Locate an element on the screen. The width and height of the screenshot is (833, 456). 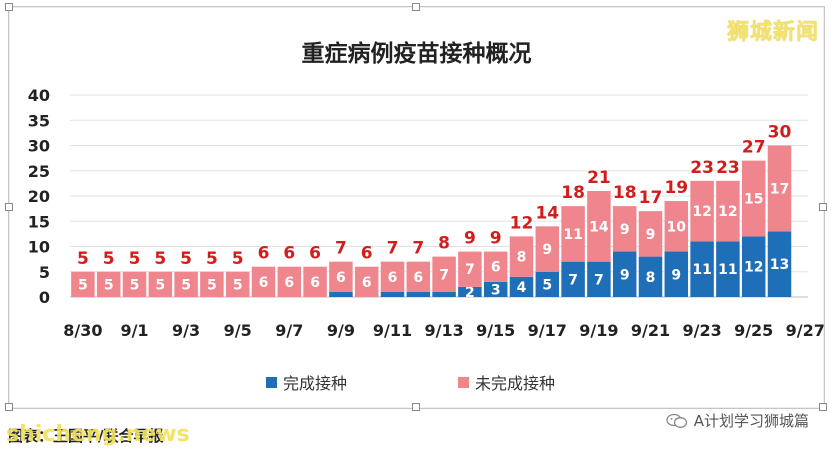
legend-label-completed: 完成接种 is located at coordinates (315, 383).